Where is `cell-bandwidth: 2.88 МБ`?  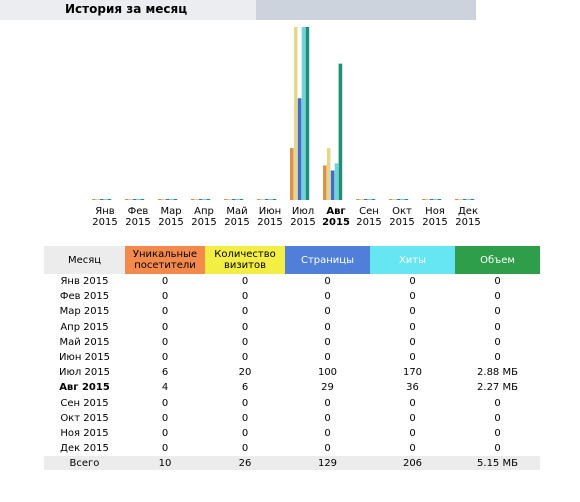
cell-bandwidth: 2.88 МБ is located at coordinates (497, 373).